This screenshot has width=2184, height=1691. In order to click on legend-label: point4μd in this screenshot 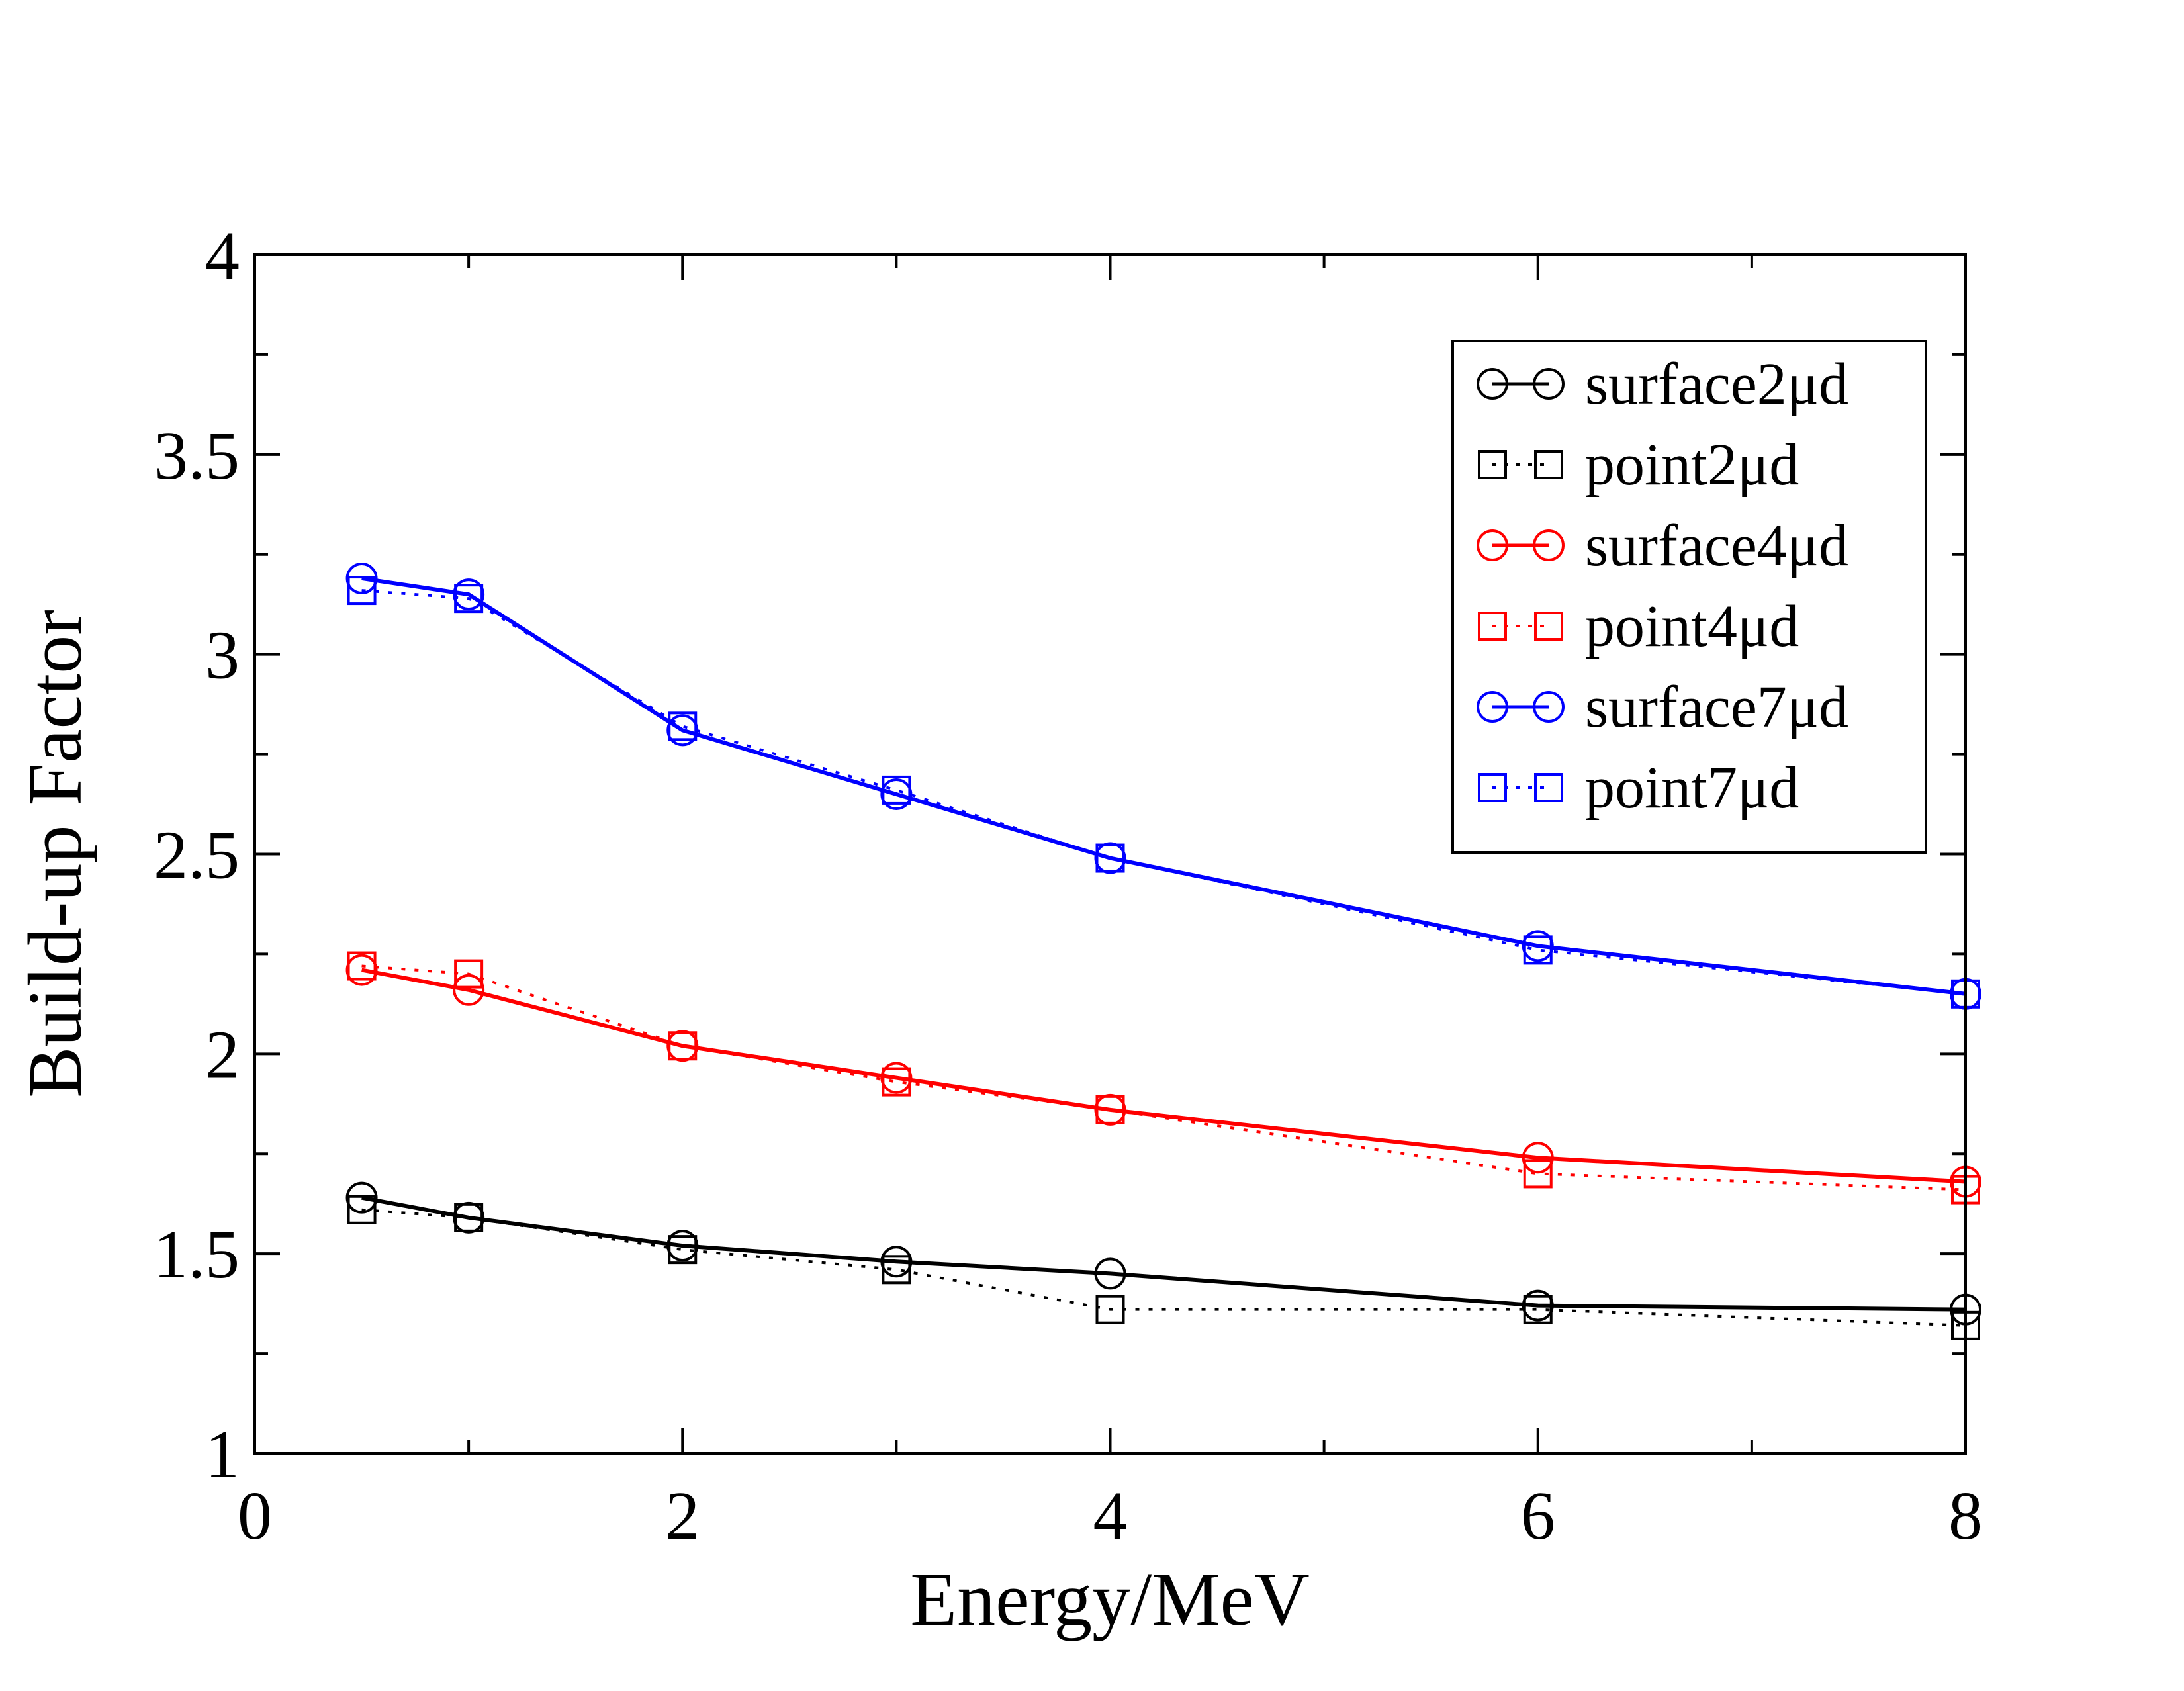, I will do `click(1692, 626)`.